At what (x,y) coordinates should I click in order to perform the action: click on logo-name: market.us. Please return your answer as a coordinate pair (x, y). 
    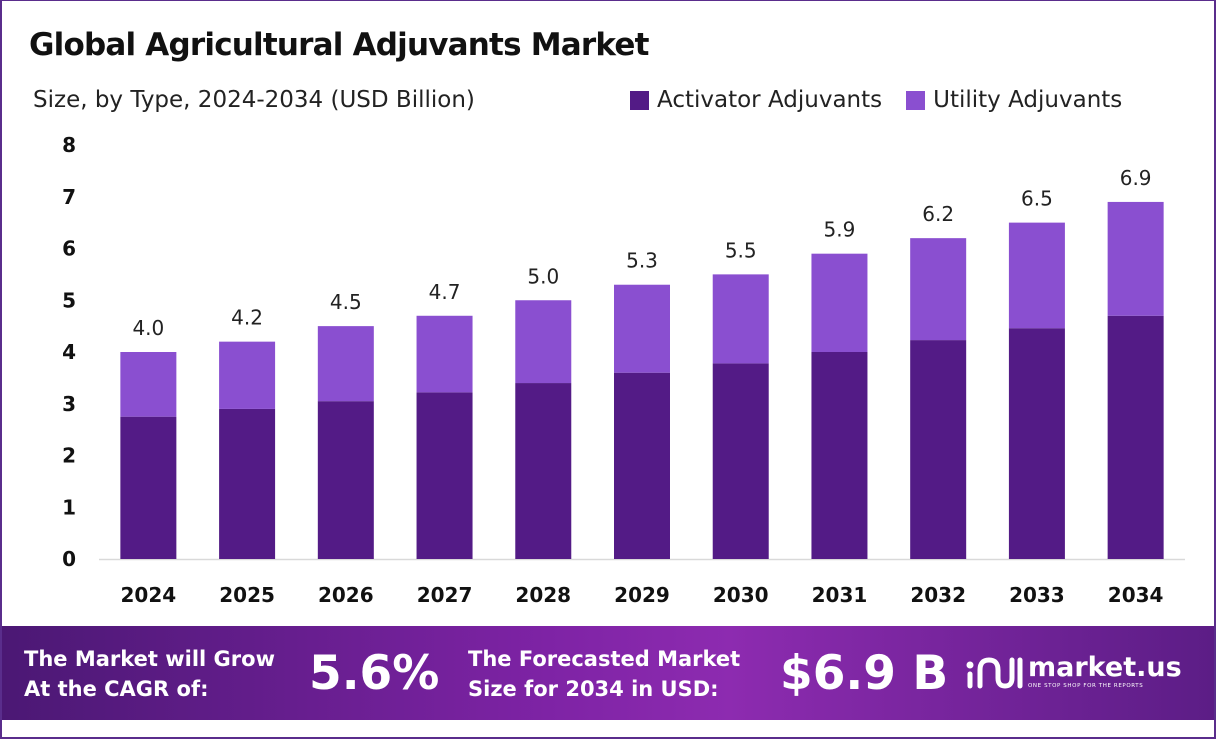
    Looking at the image, I should click on (1105, 667).